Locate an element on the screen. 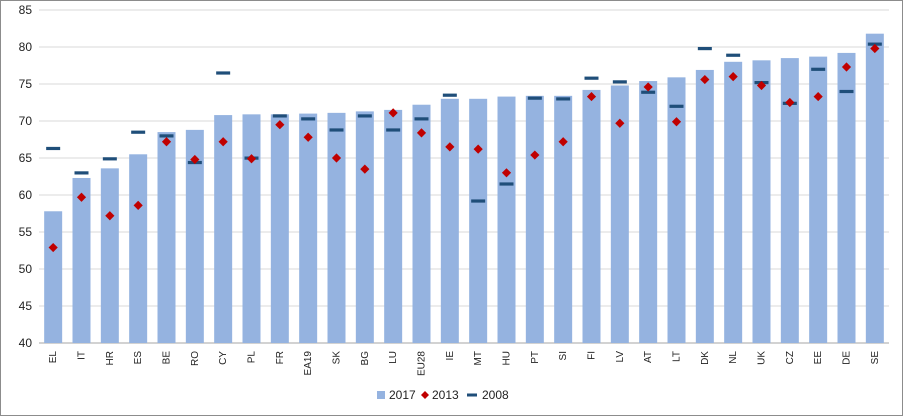 Image resolution: width=903 pixels, height=416 pixels. legend-swatch-2013 is located at coordinates (425, 395).